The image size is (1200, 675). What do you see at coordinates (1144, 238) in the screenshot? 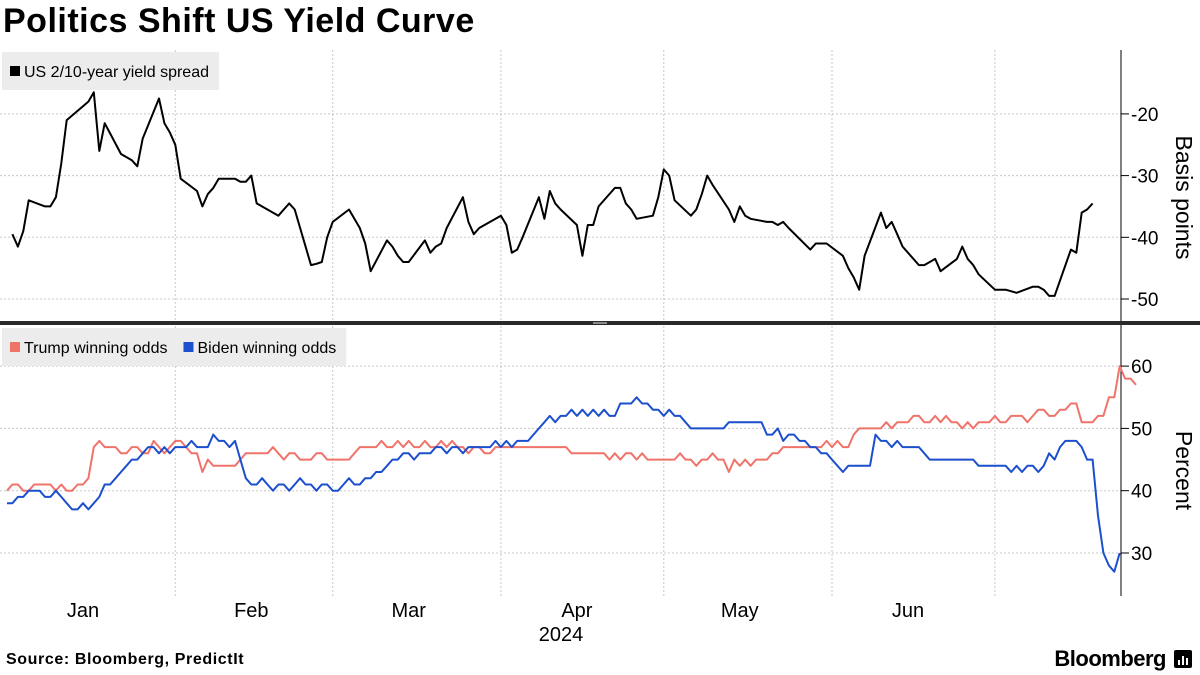
I see `y-tick-label: -40` at bounding box center [1144, 238].